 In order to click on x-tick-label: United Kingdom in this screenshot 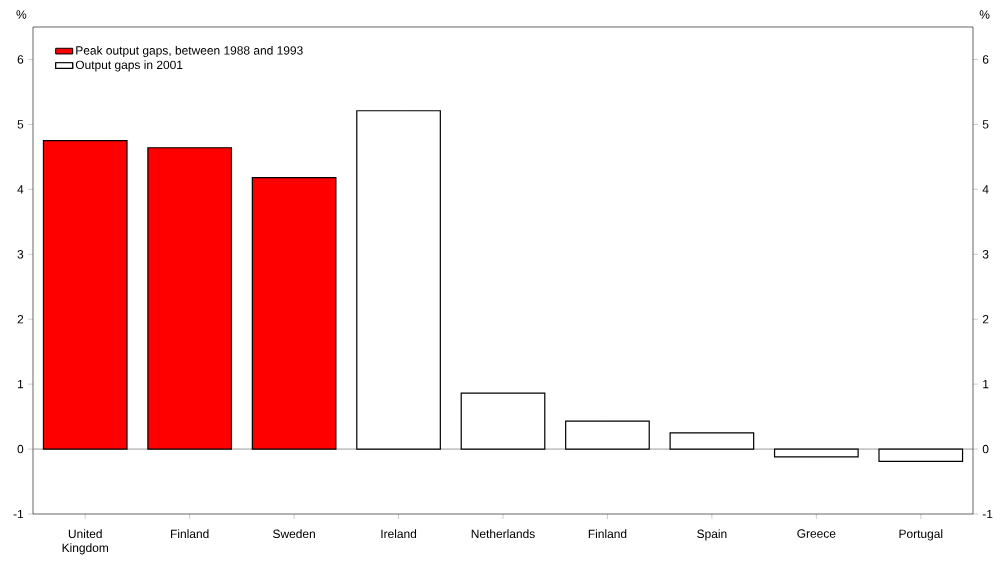, I will do `click(85, 542)`.